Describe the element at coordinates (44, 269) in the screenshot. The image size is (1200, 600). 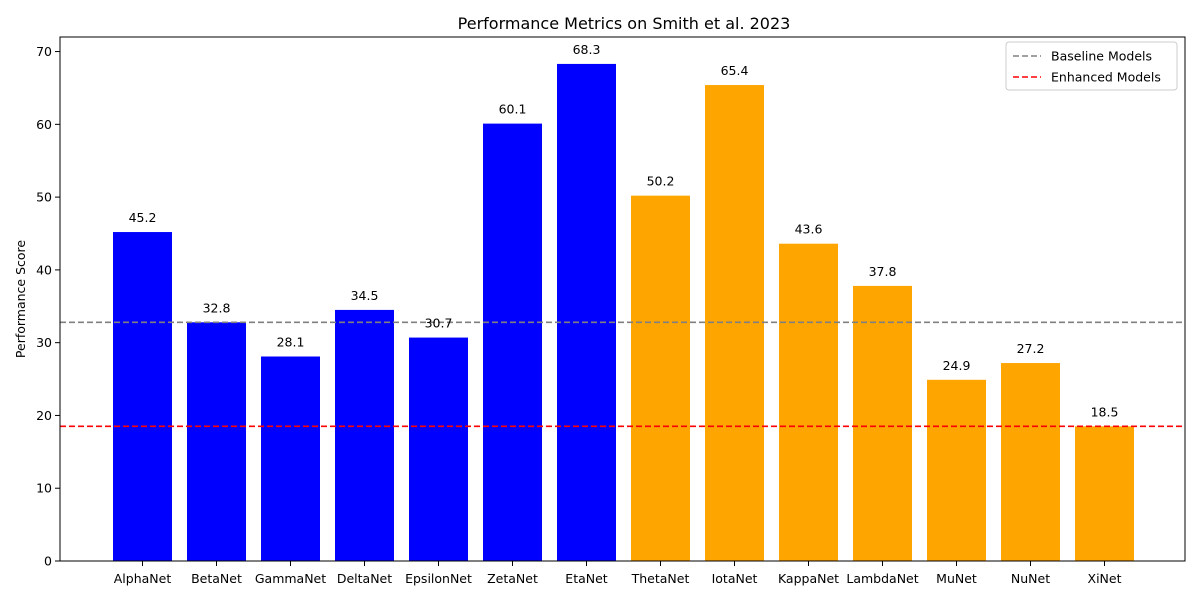
I see `y-tick-label: 40` at that location.